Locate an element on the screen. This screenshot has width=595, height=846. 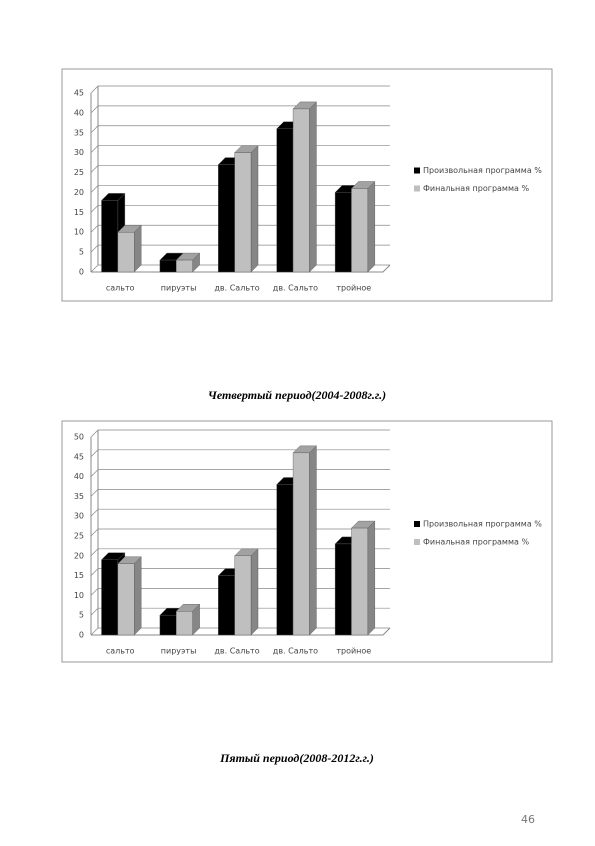
caption: Пятый период(2008-2012г.г.) is located at coordinates (296, 758).